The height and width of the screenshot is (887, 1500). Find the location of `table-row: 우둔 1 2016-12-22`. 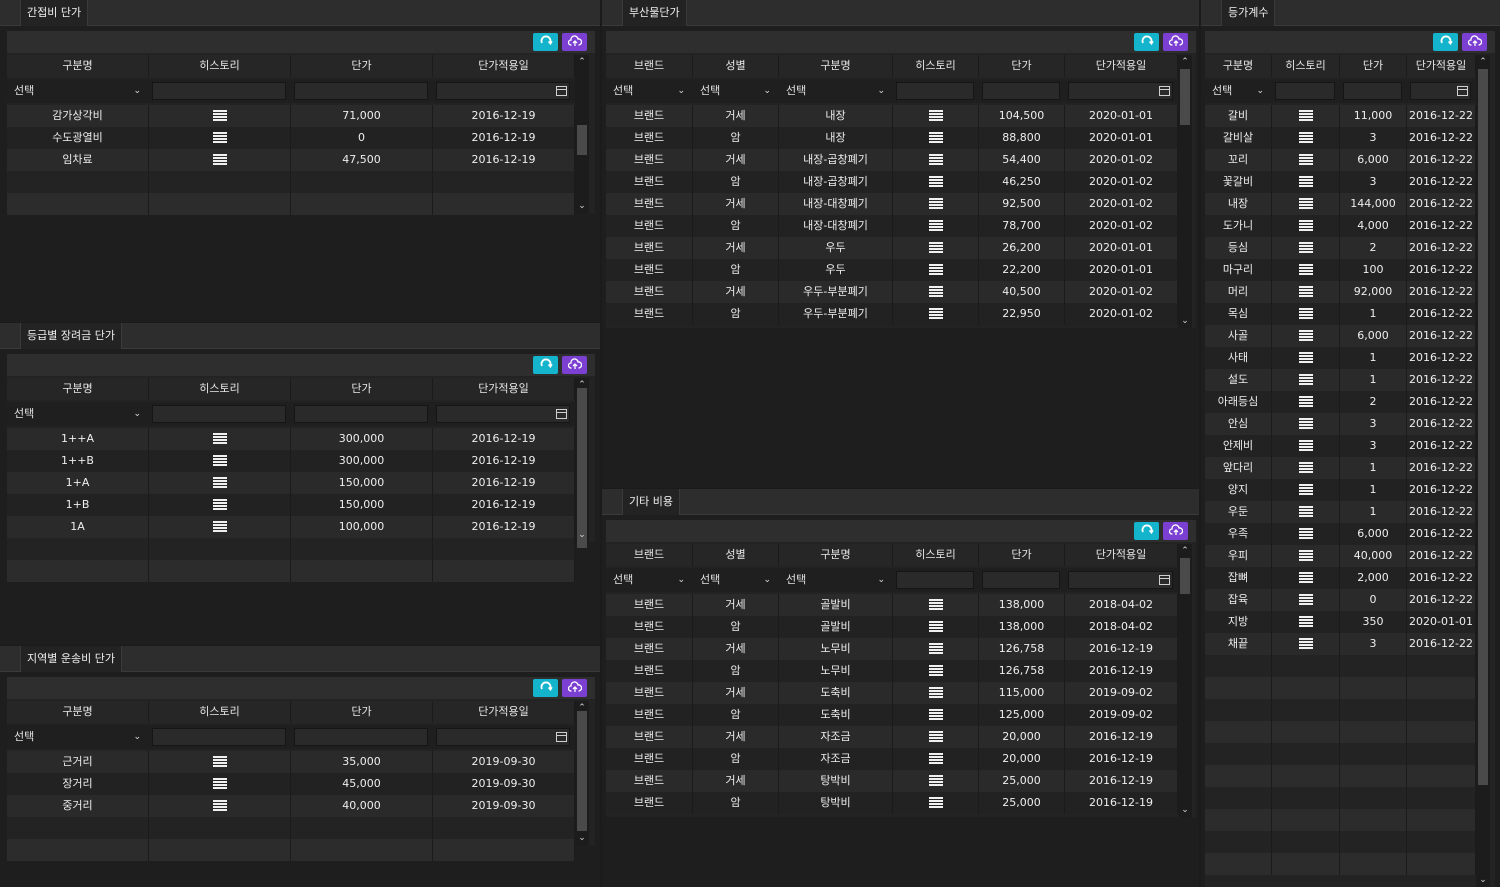

table-row: 우둔 1 2016-12-22 is located at coordinates (1340, 512).